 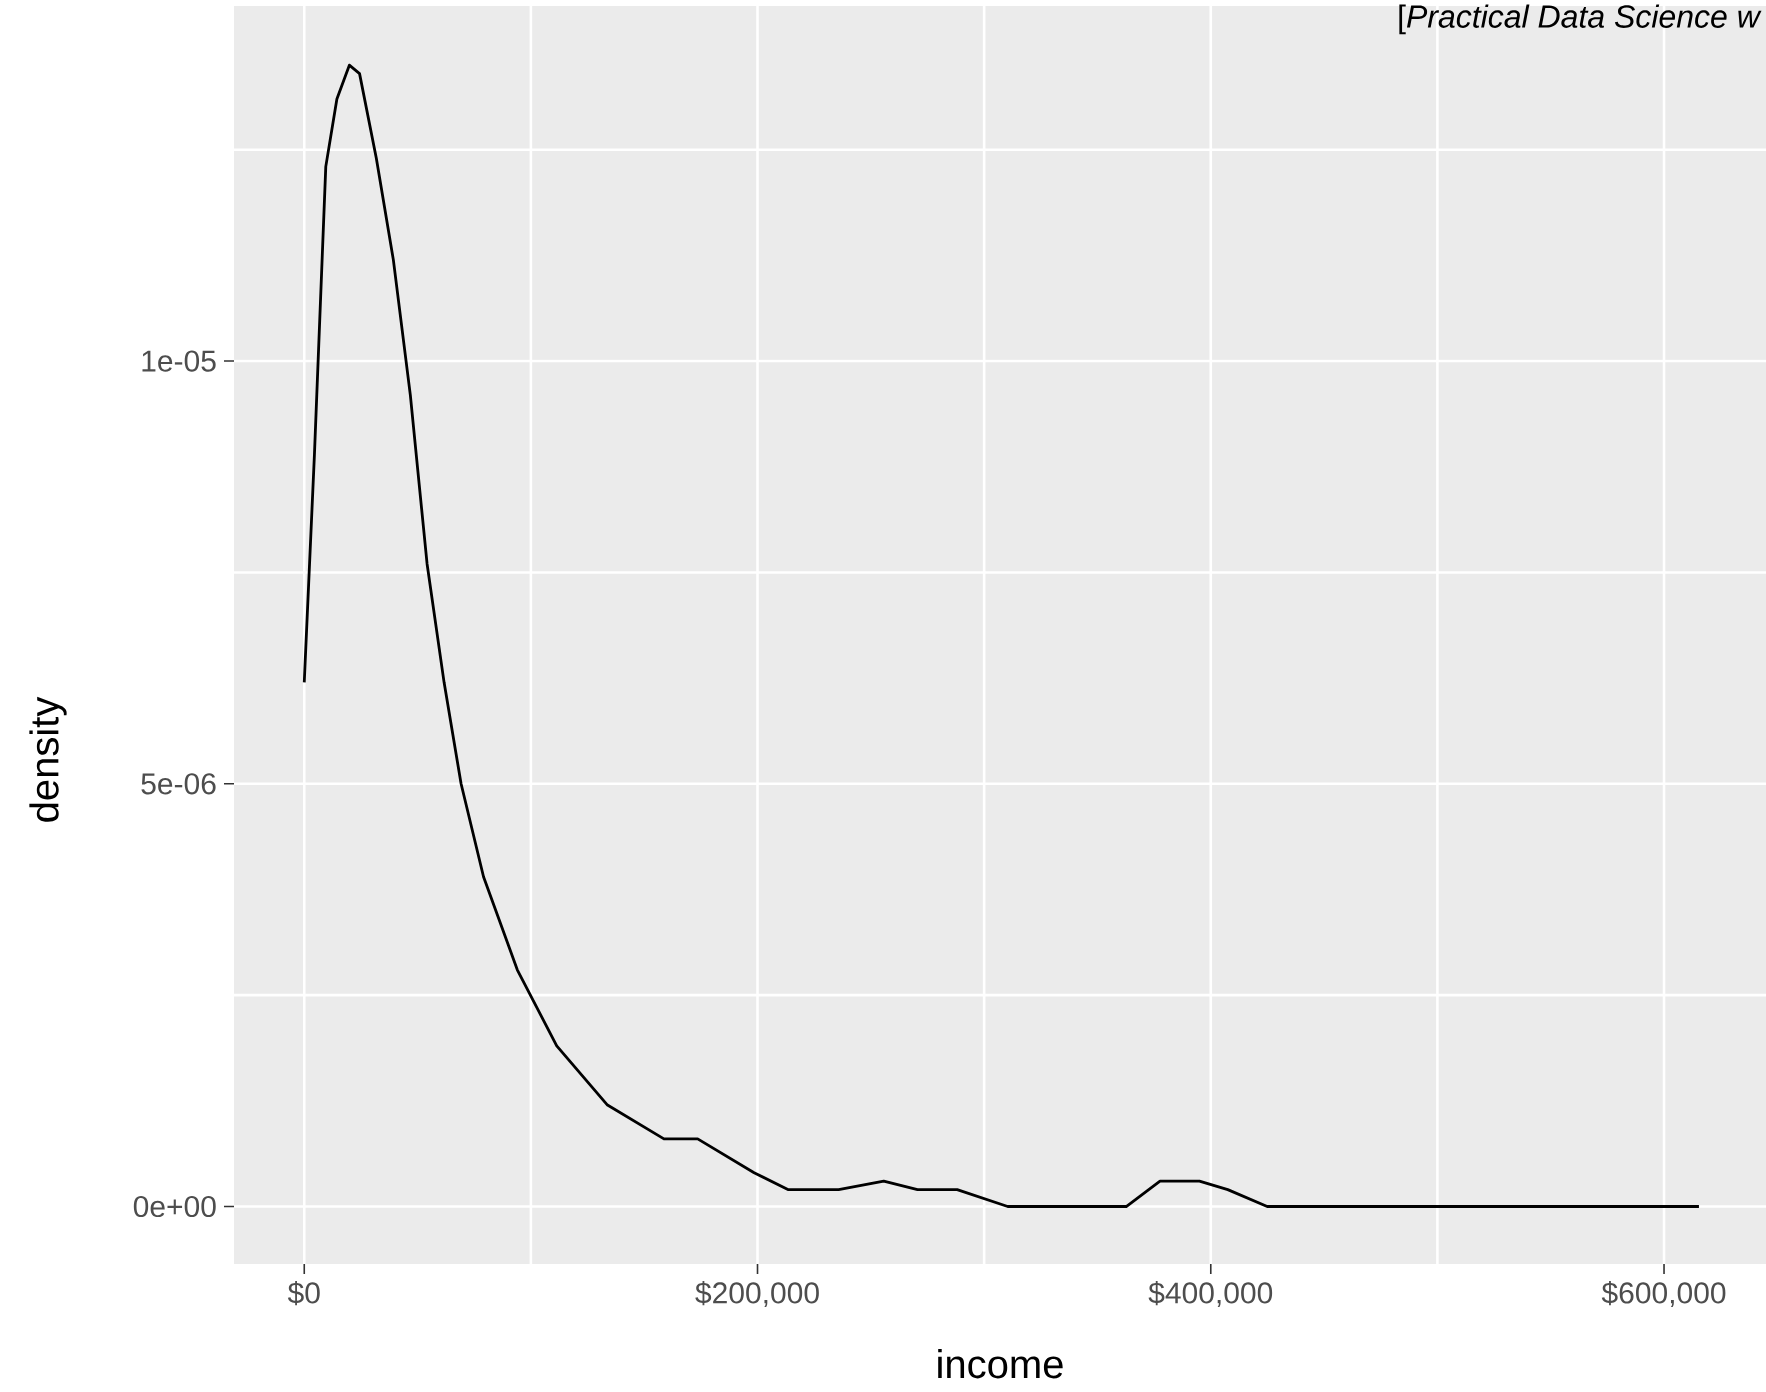 What do you see at coordinates (1663, 1294) in the screenshot?
I see `x-tick-label: $600,000` at bounding box center [1663, 1294].